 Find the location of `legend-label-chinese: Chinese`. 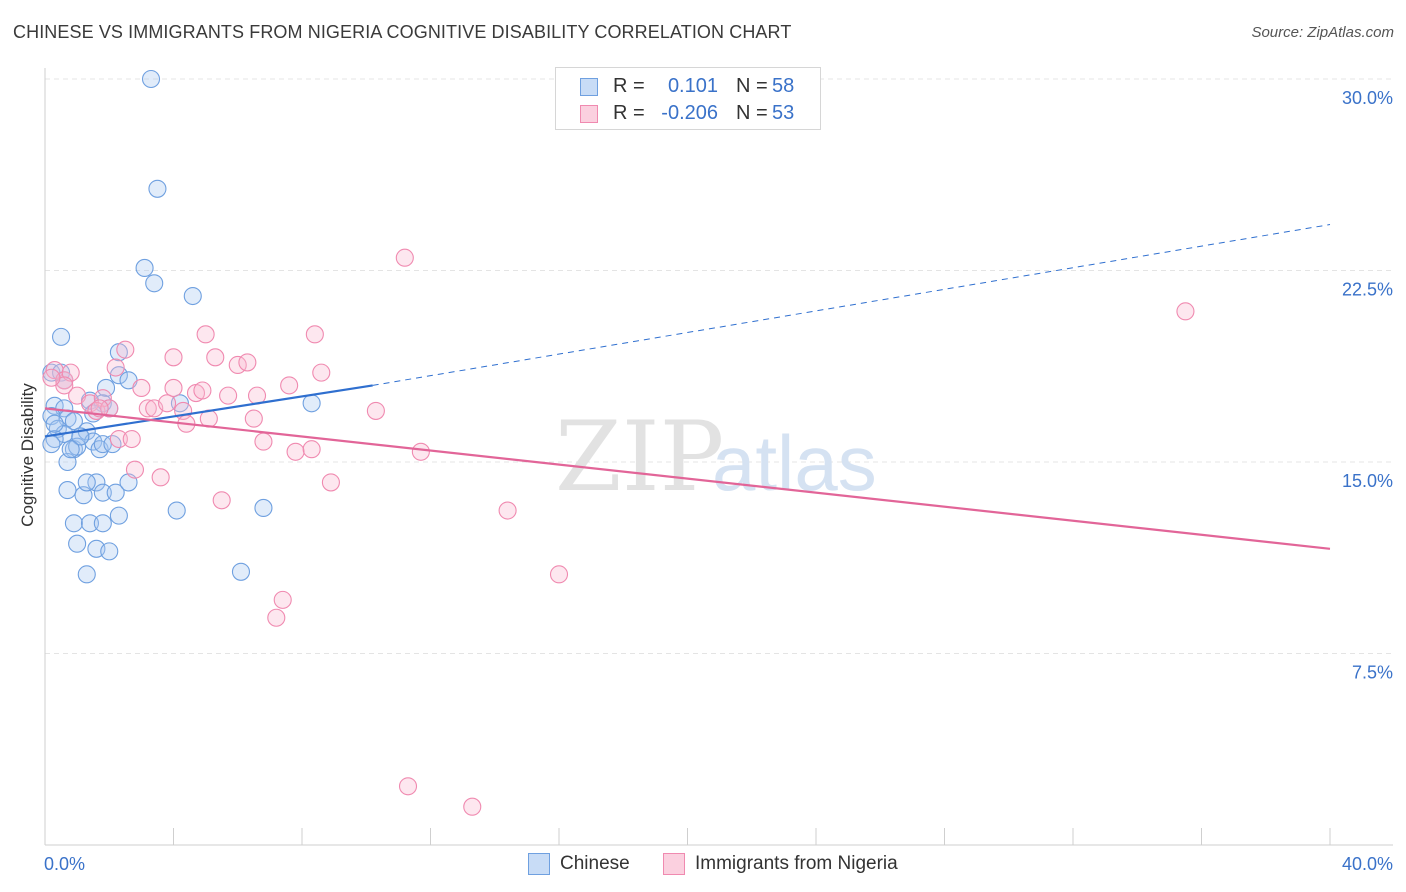

legend-label-chinese: Chinese is located at coordinates (595, 863).